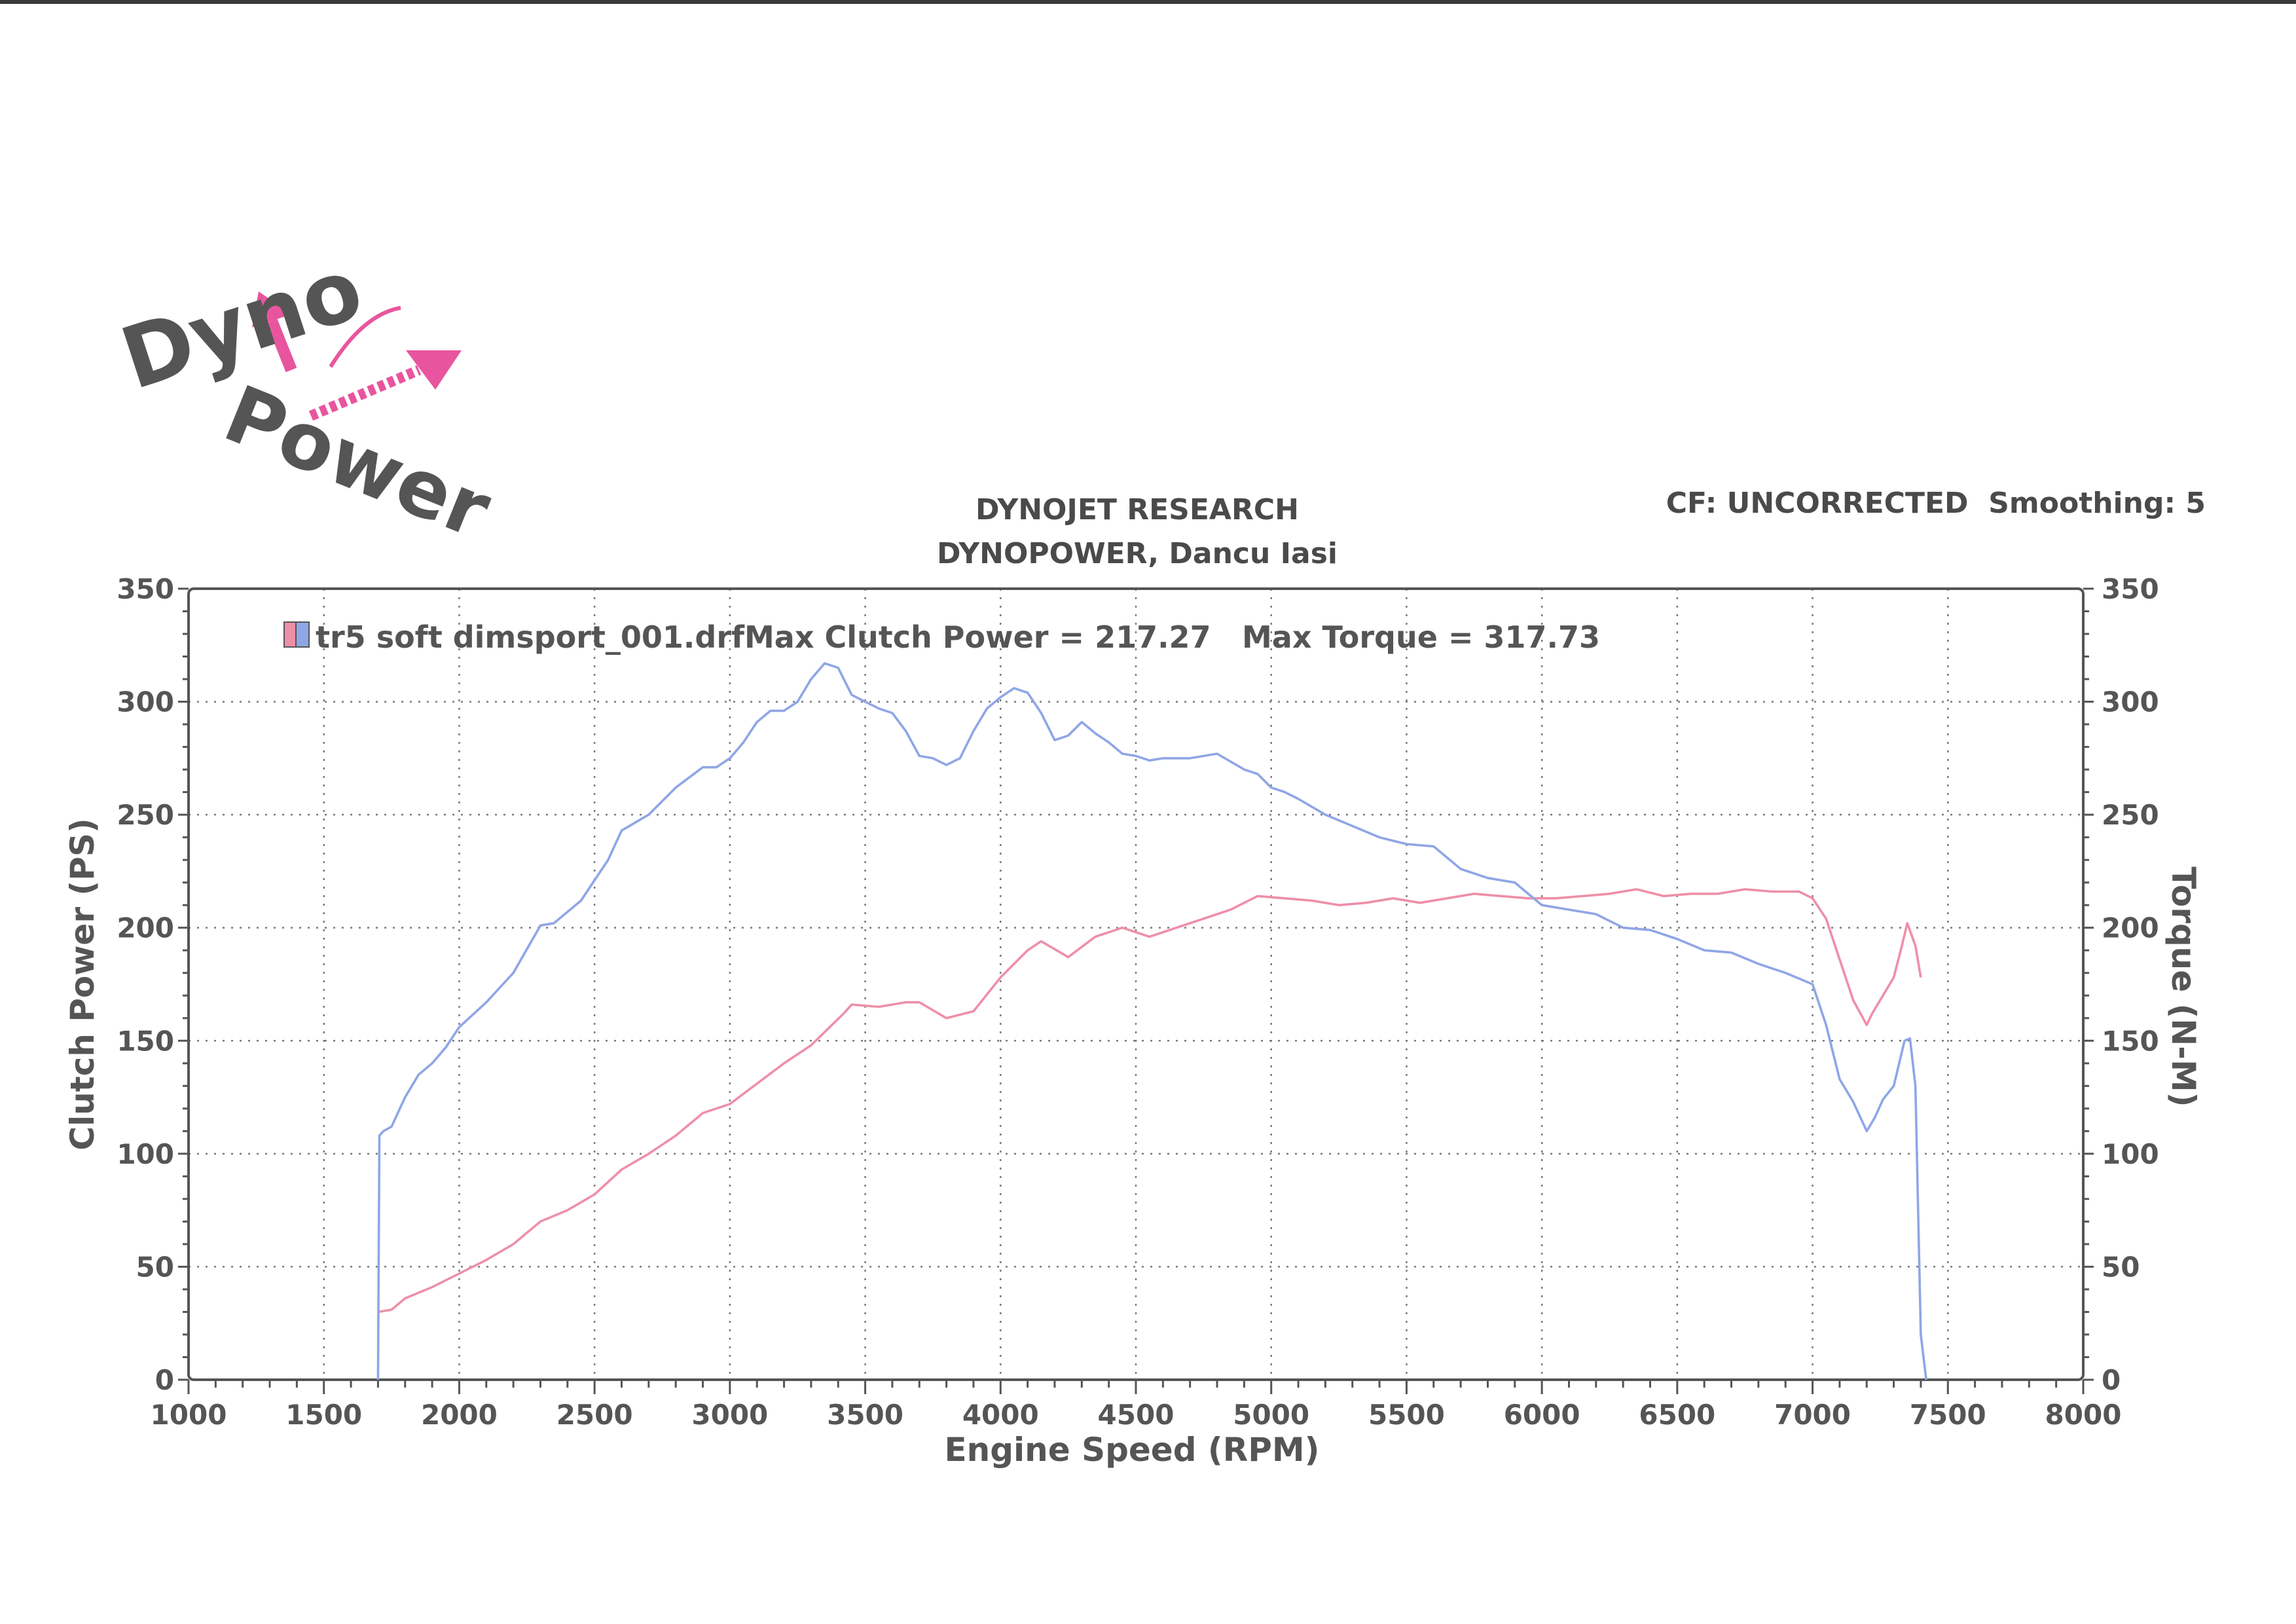  What do you see at coordinates (1948, 1415) in the screenshot?
I see `x-tick-label: 7500` at bounding box center [1948, 1415].